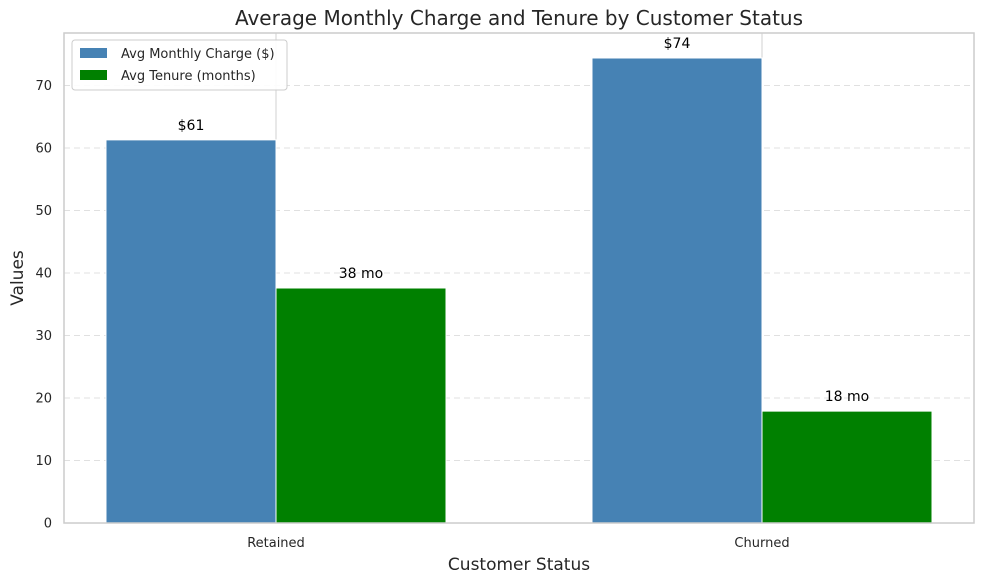 Image resolution: width=984 pixels, height=584 pixels. Describe the element at coordinates (519, 565) in the screenshot. I see `x-axis-title: Customer Status` at that location.